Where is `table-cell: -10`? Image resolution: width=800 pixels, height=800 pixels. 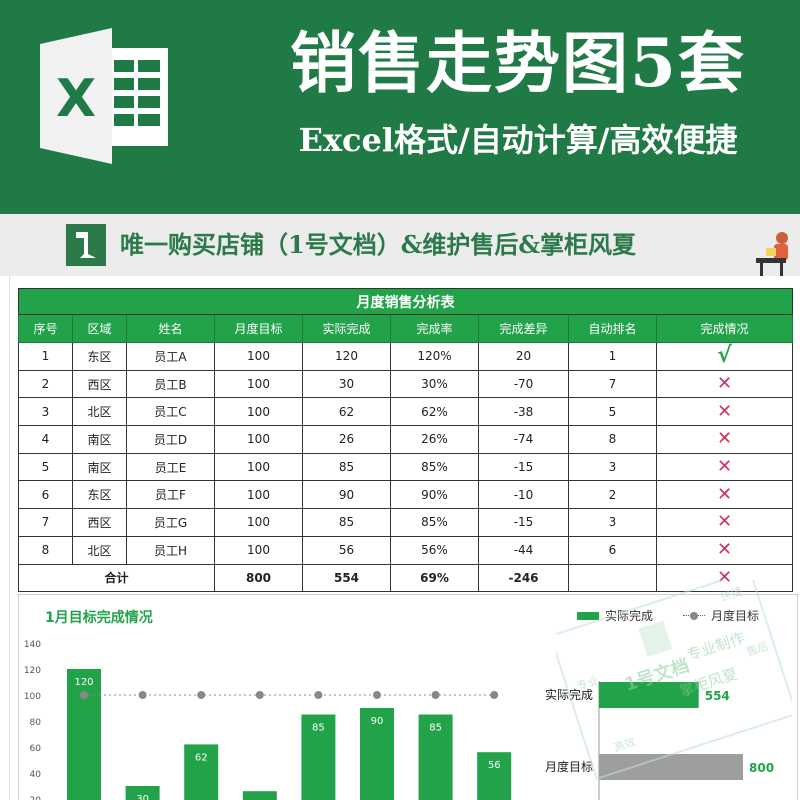
table-cell: -10 is located at coordinates (523, 495).